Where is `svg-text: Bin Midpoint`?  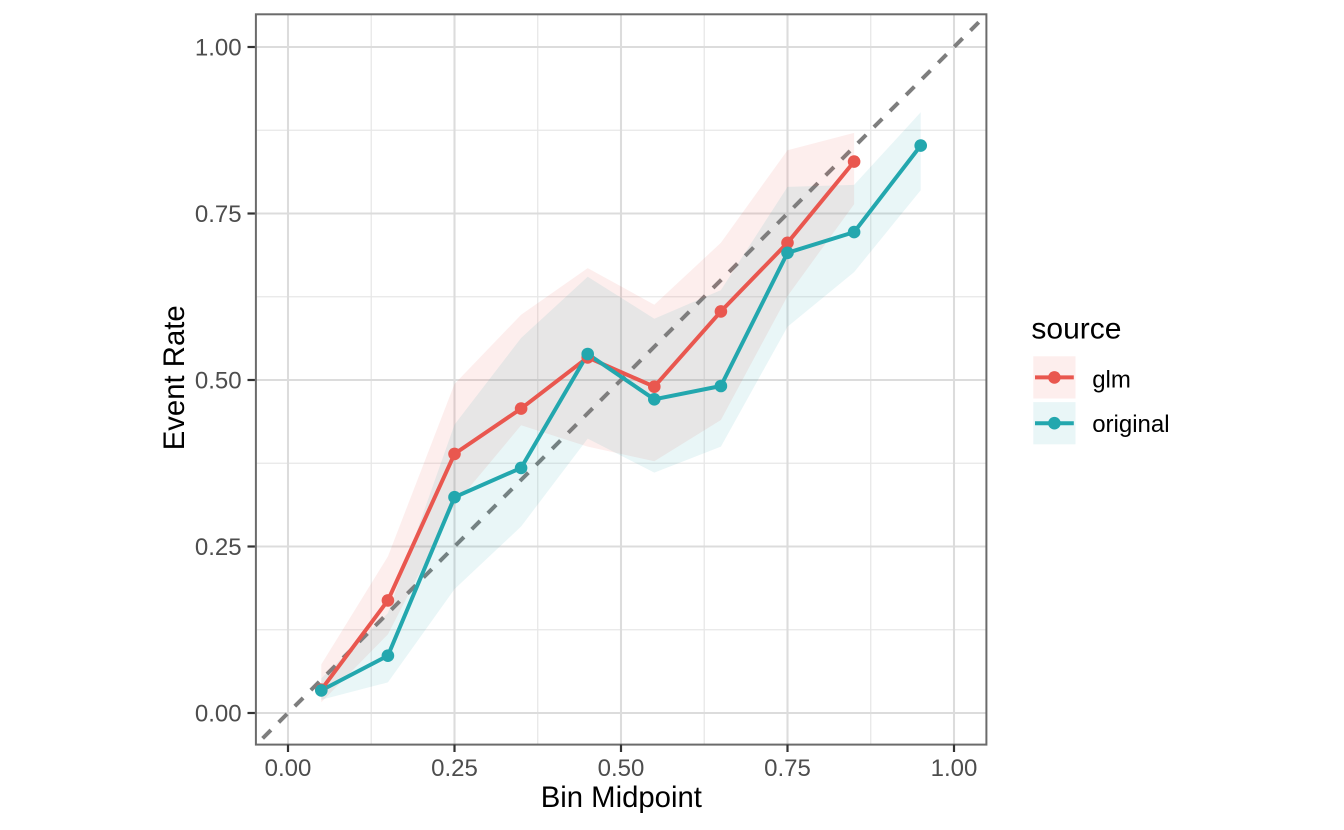
svg-text: Bin Midpoint is located at coordinates (621, 797).